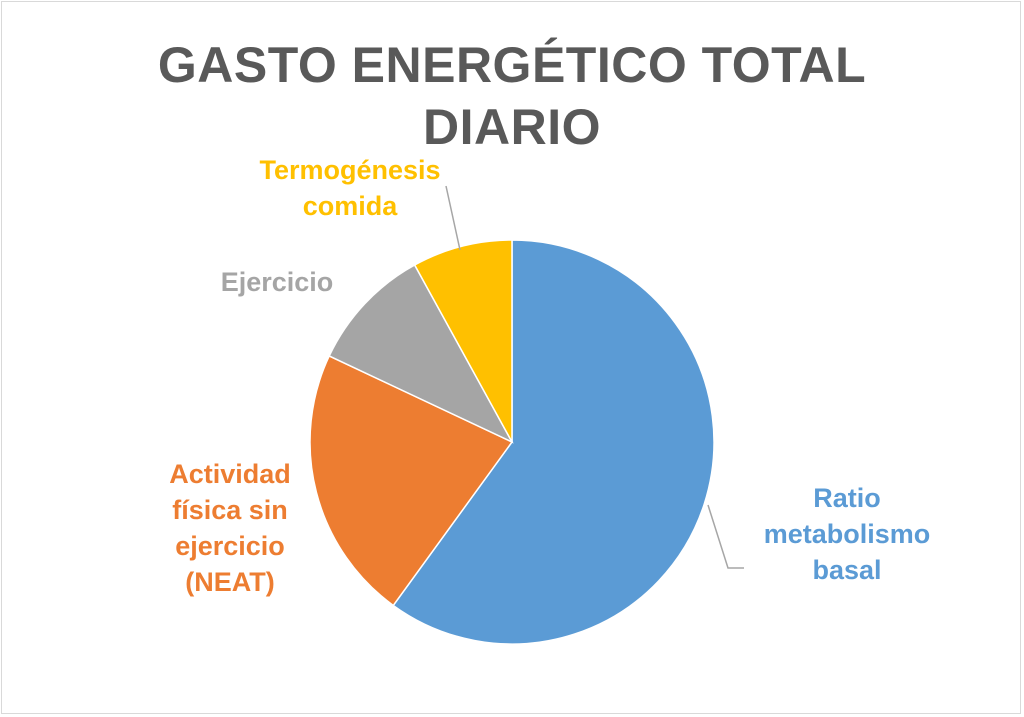 The image size is (1024, 717). Describe the element at coordinates (230, 474) in the screenshot. I see `label-line: Actividad` at that location.